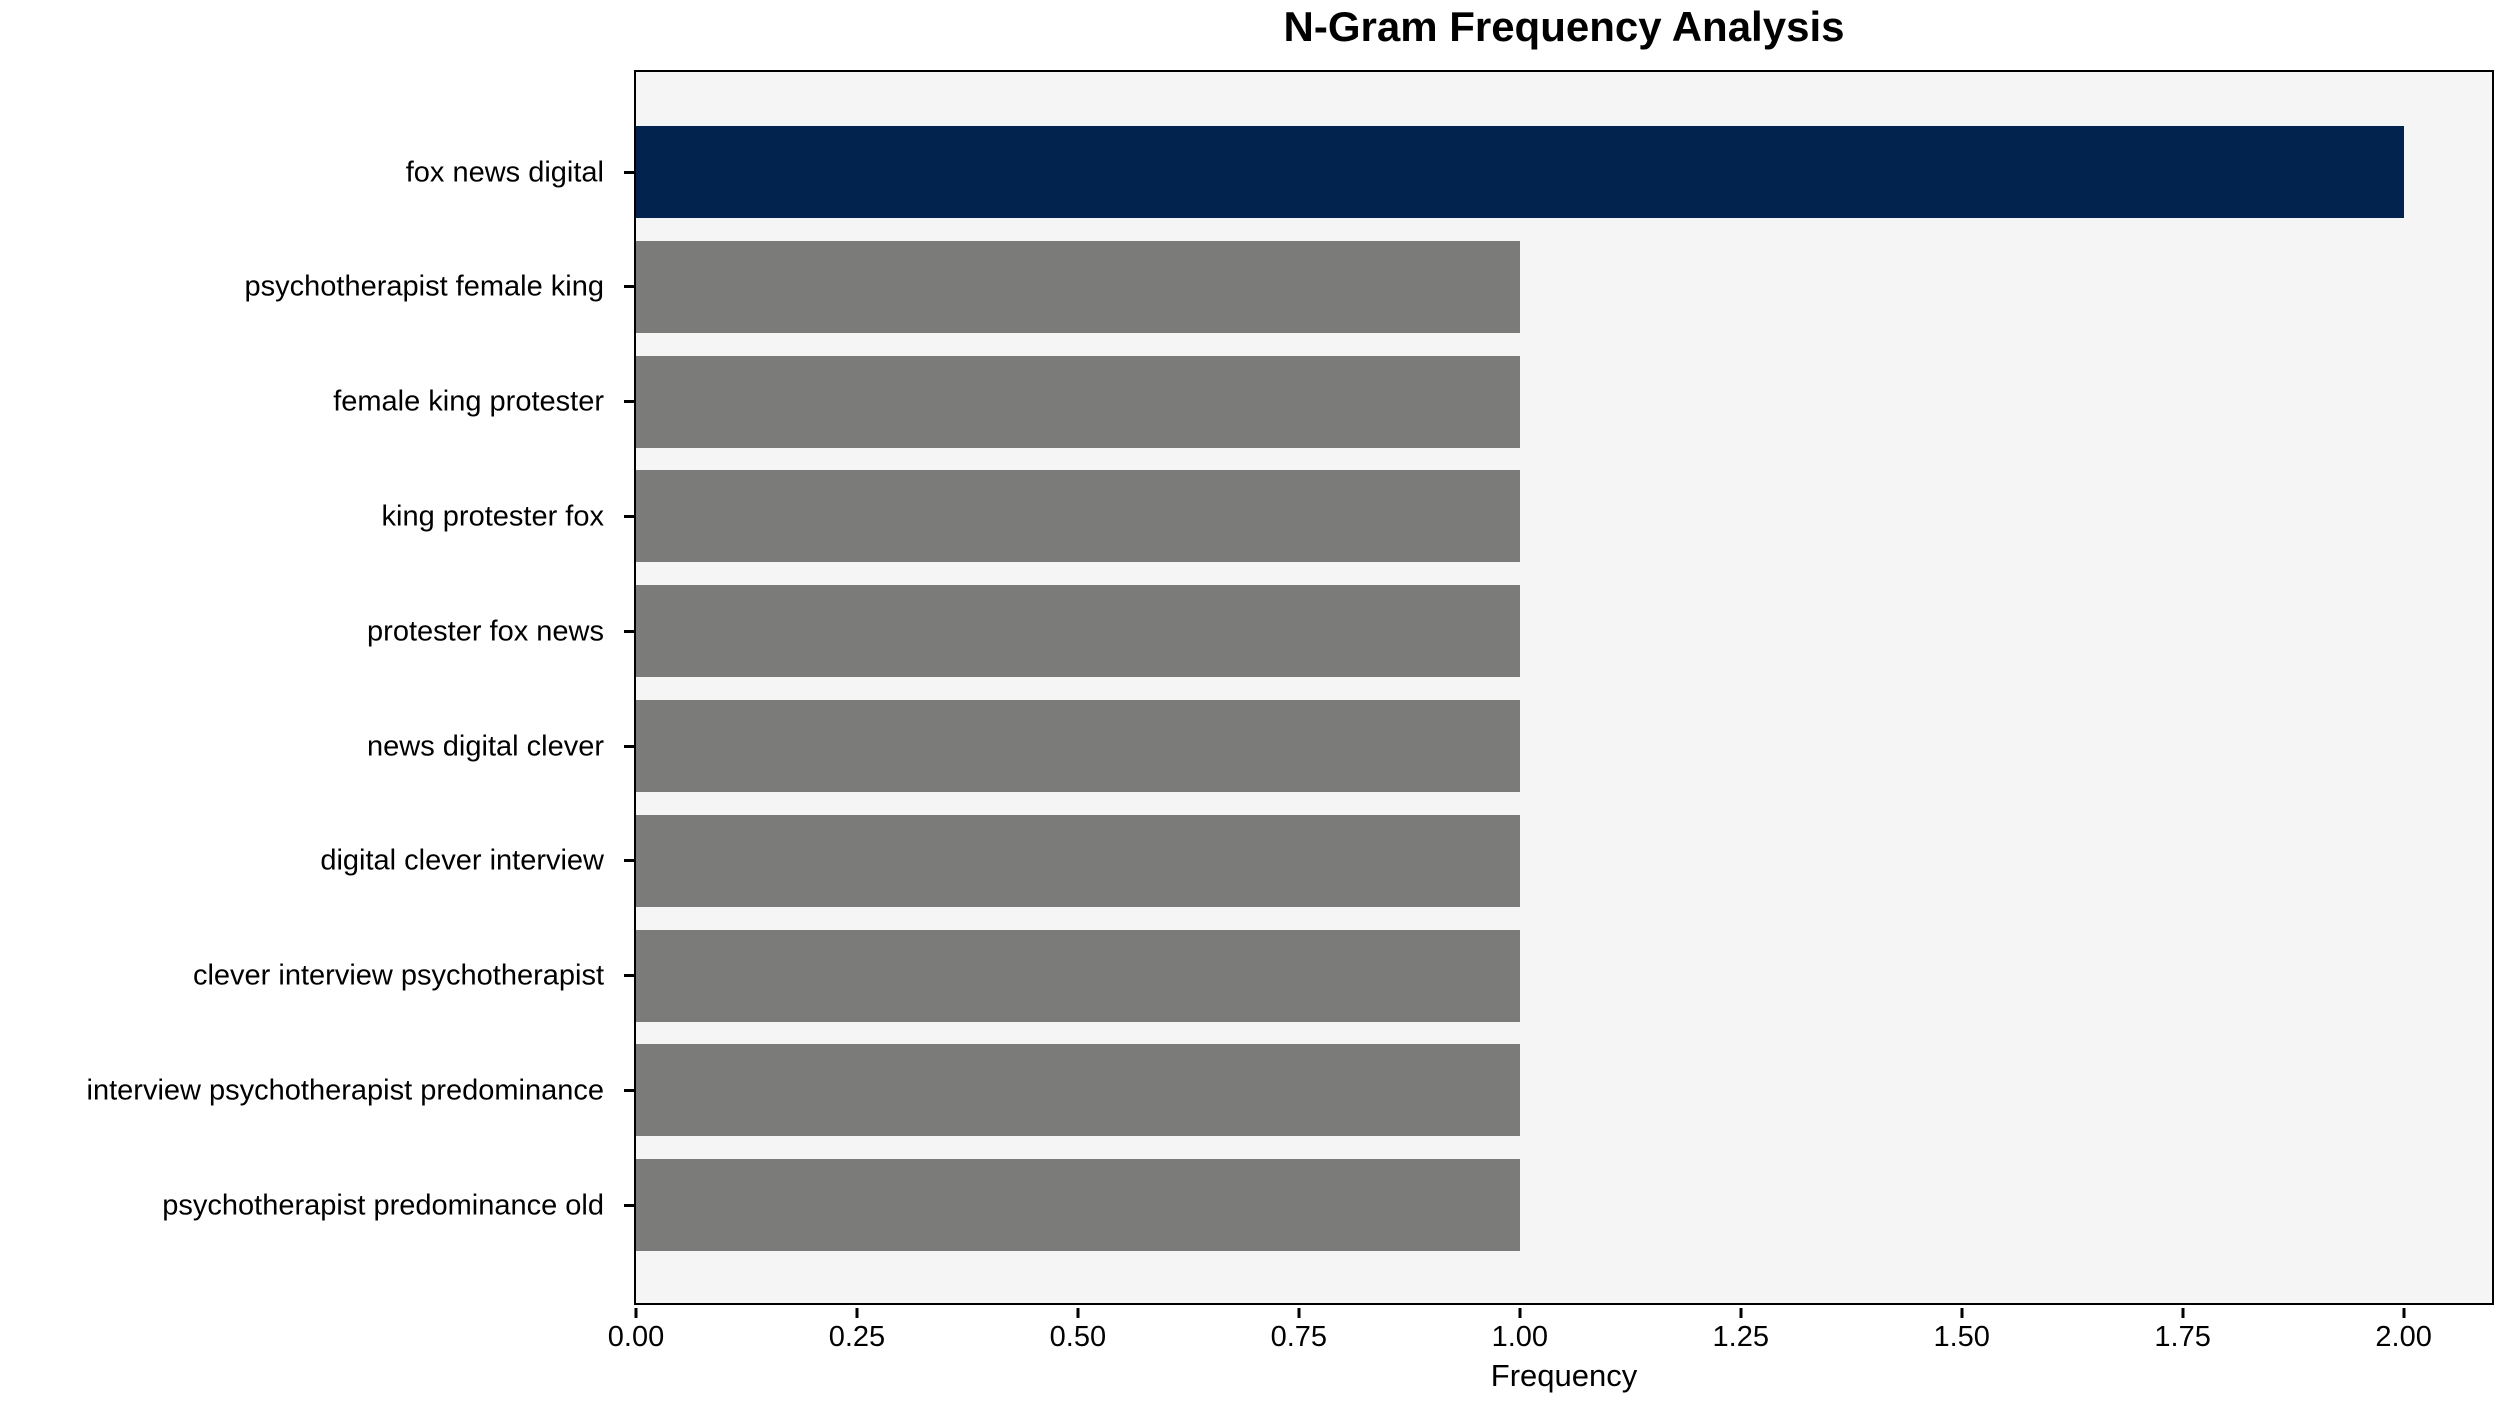 This screenshot has height=1414, width=2514. Describe the element at coordinates (485, 631) in the screenshot. I see `y-tick-label: protester fox news` at that location.